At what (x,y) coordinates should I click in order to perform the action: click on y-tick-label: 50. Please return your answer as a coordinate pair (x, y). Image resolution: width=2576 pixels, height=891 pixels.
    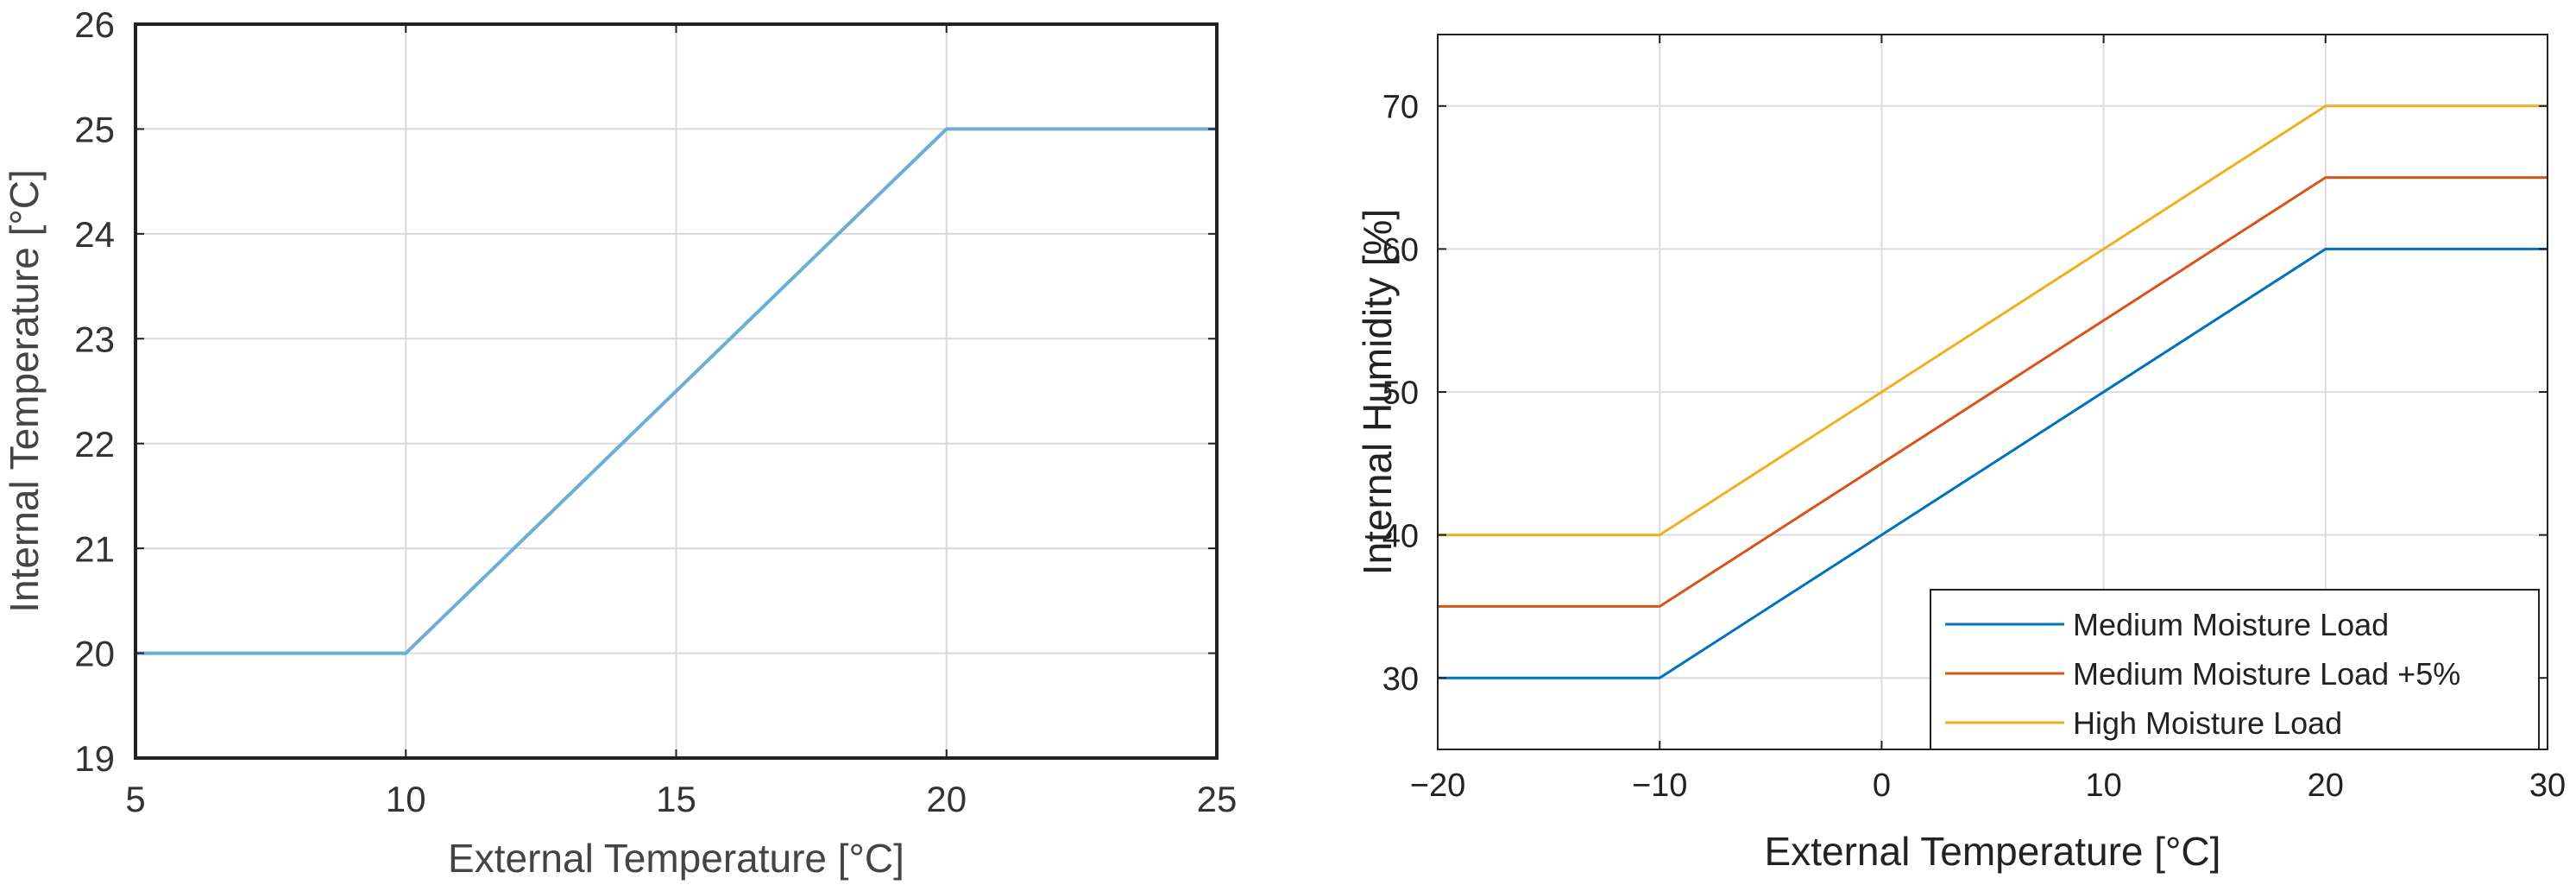
    Looking at the image, I should click on (1400, 394).